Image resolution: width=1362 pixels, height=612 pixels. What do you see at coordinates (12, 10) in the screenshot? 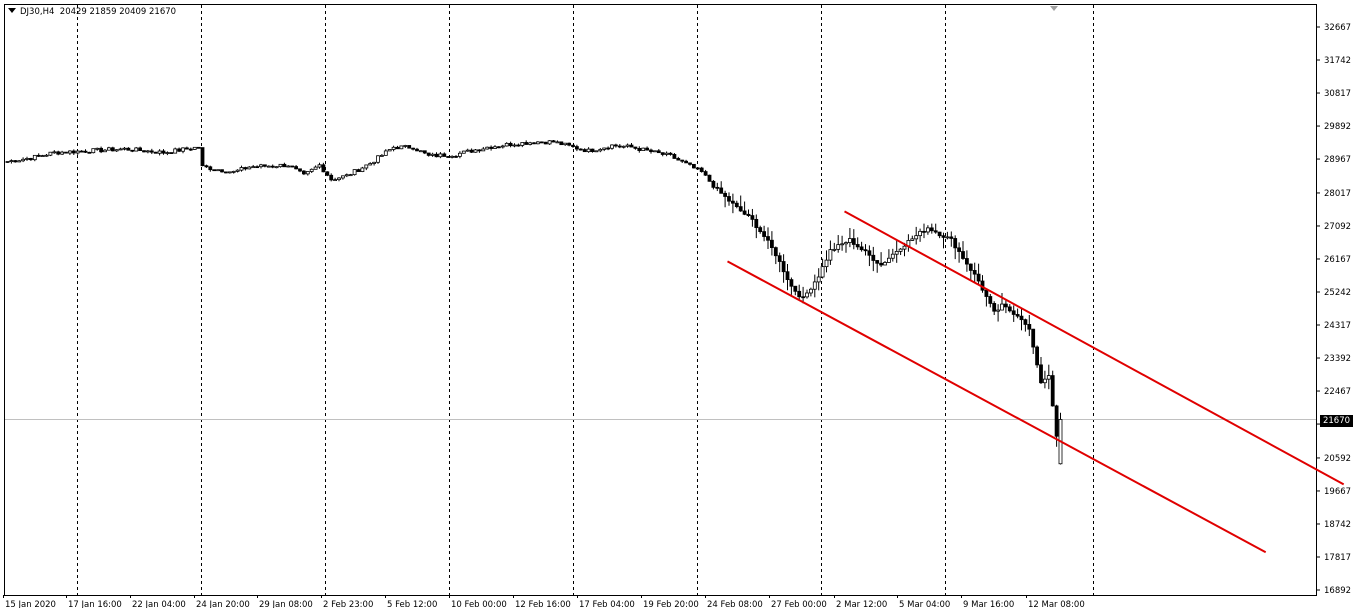
I see `collapse-triangle-icon` at bounding box center [12, 10].